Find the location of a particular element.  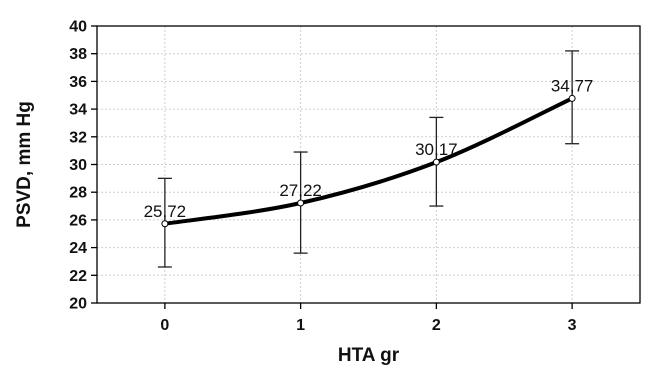

y-axis-title: PSVD, mm Hg is located at coordinates (24, 164).